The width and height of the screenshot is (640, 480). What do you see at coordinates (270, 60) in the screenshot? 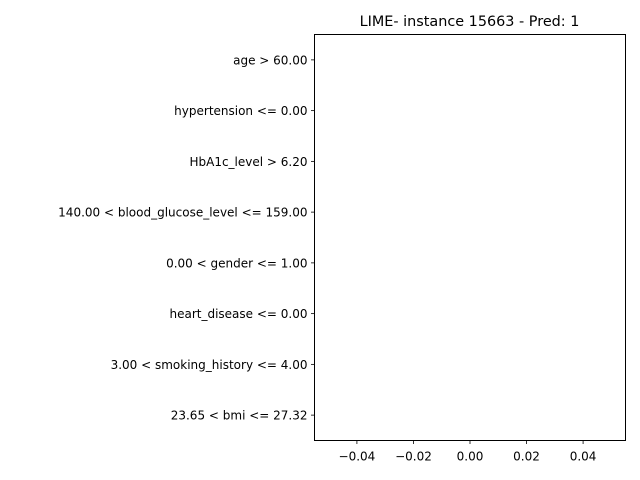
I see `y-tick-label: age > 60.00` at bounding box center [270, 60].